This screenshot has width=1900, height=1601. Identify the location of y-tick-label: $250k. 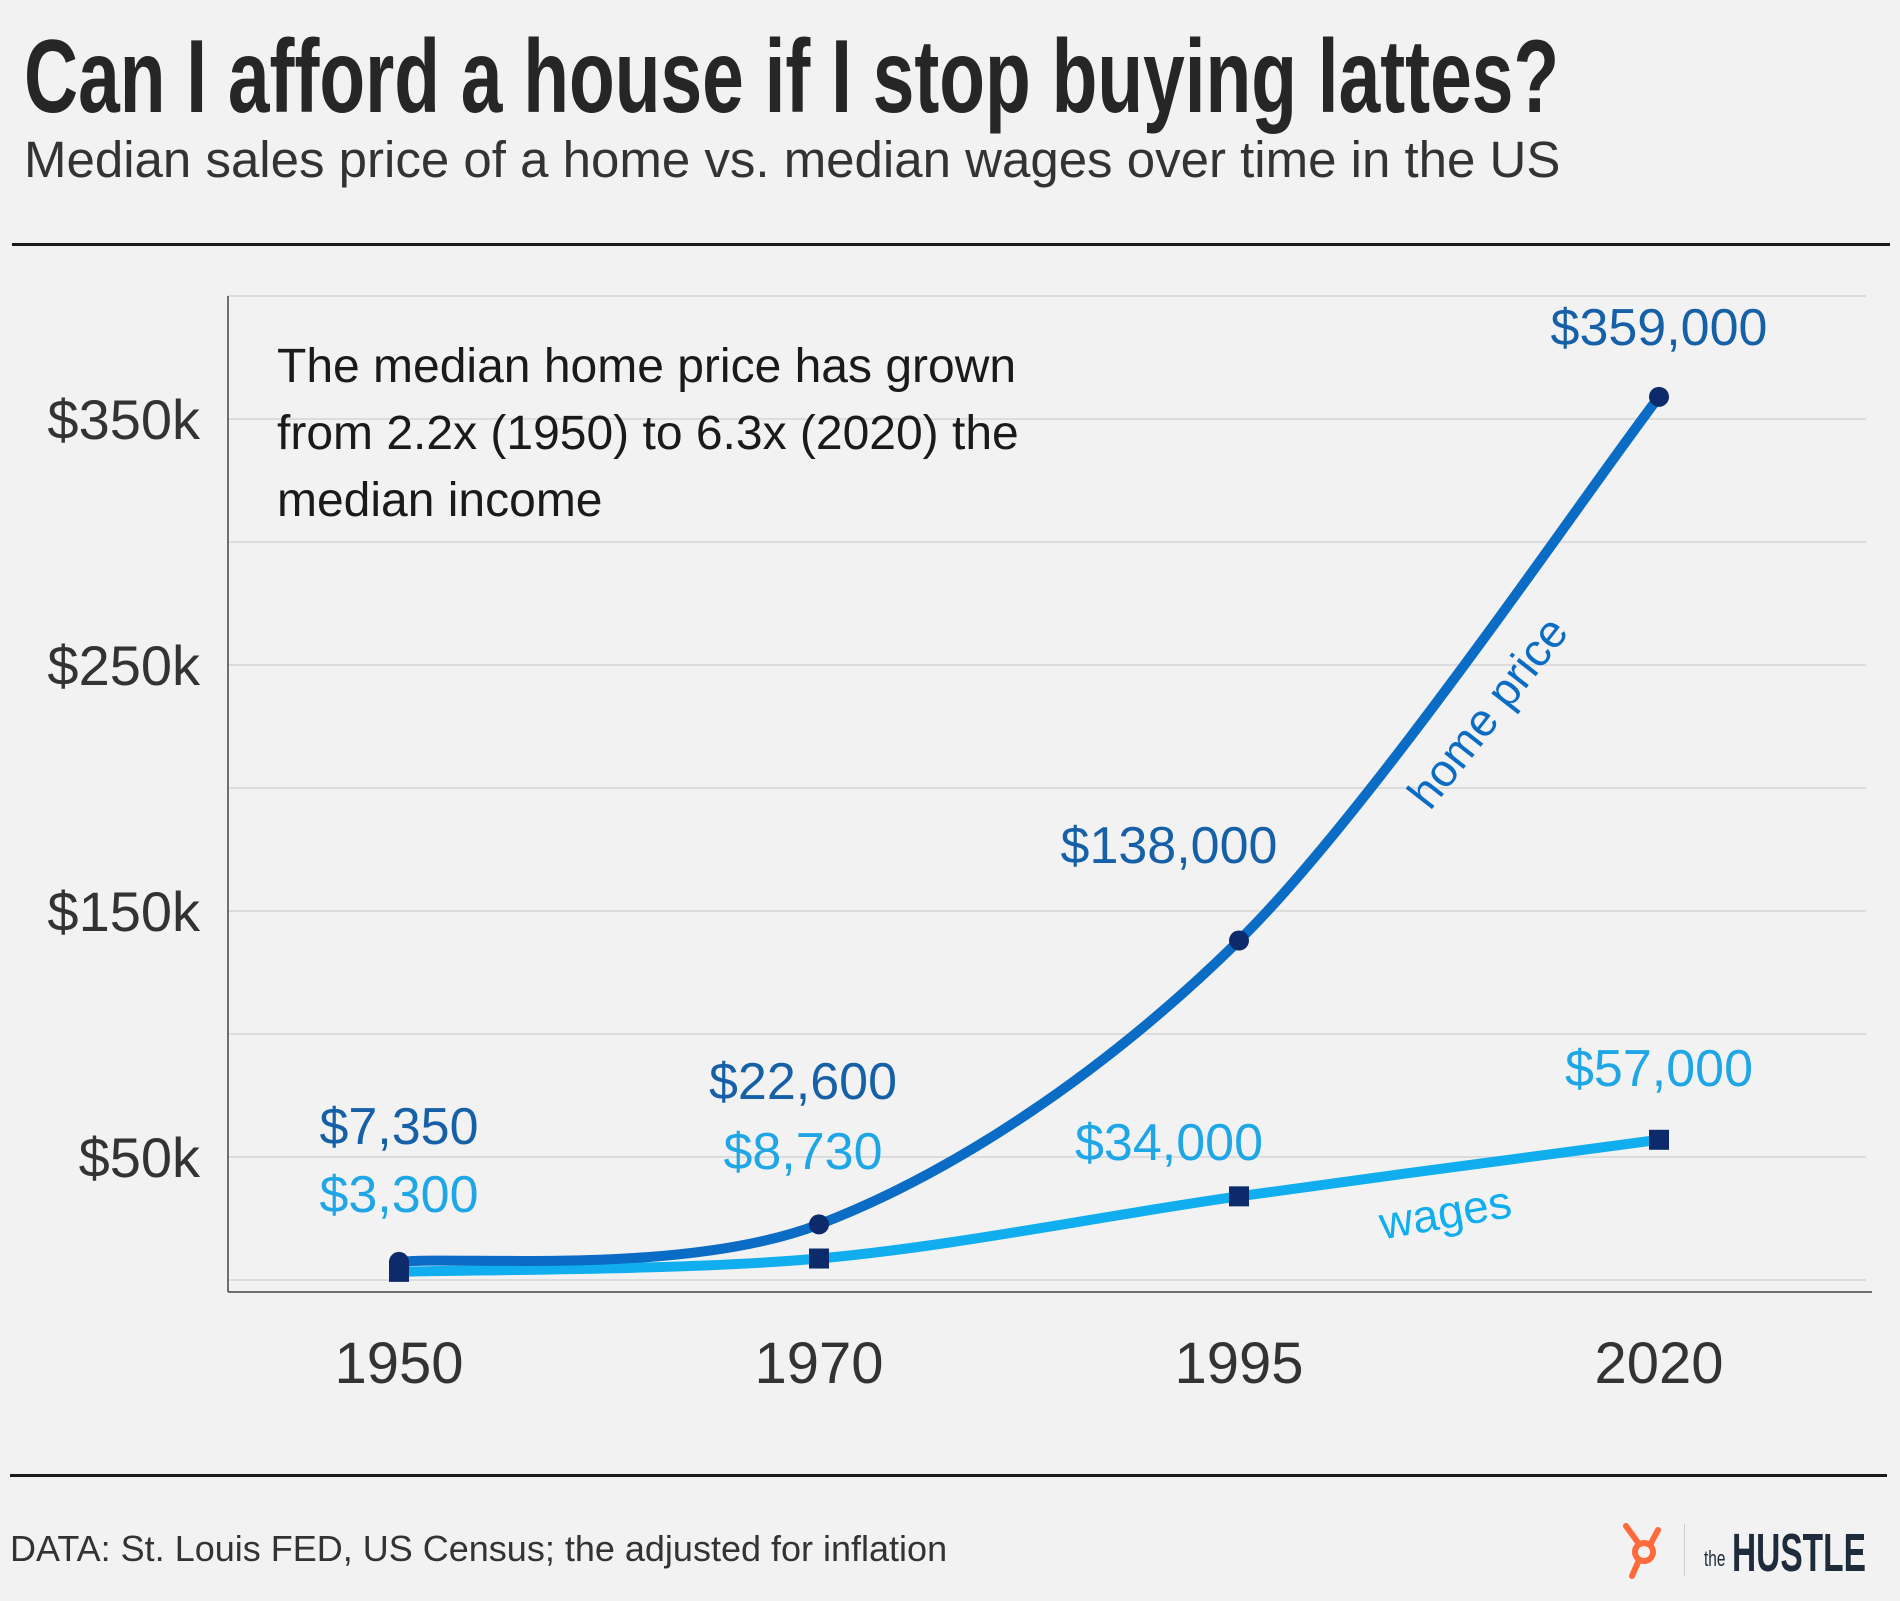
(124, 665).